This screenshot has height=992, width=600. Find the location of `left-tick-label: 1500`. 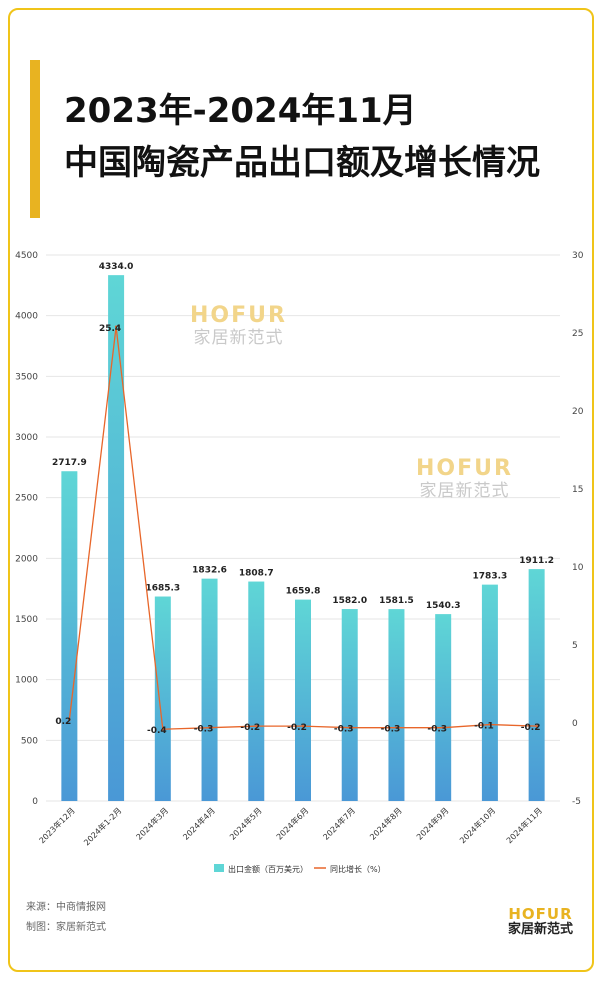

left-tick-label: 1500 is located at coordinates (26, 620).